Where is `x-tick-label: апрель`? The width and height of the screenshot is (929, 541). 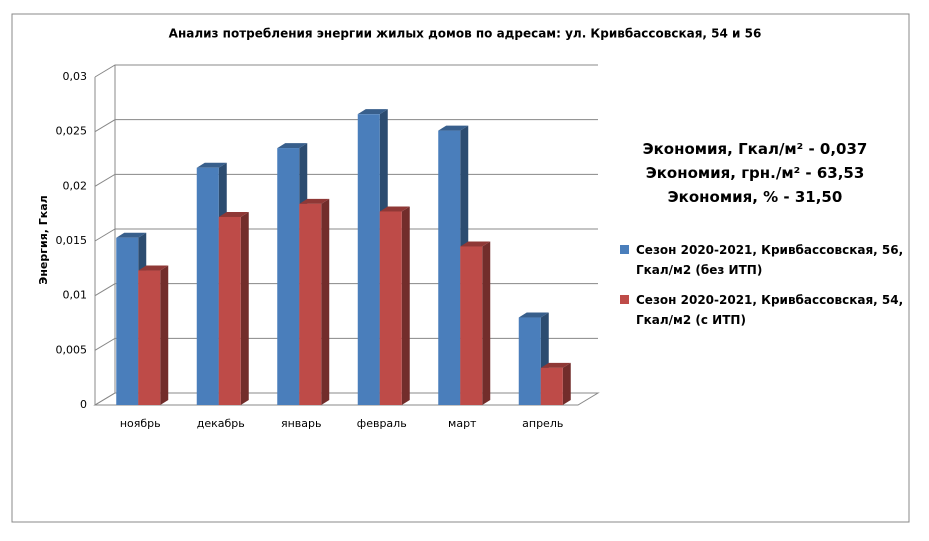
x-tick-label: апрель is located at coordinates (542, 423).